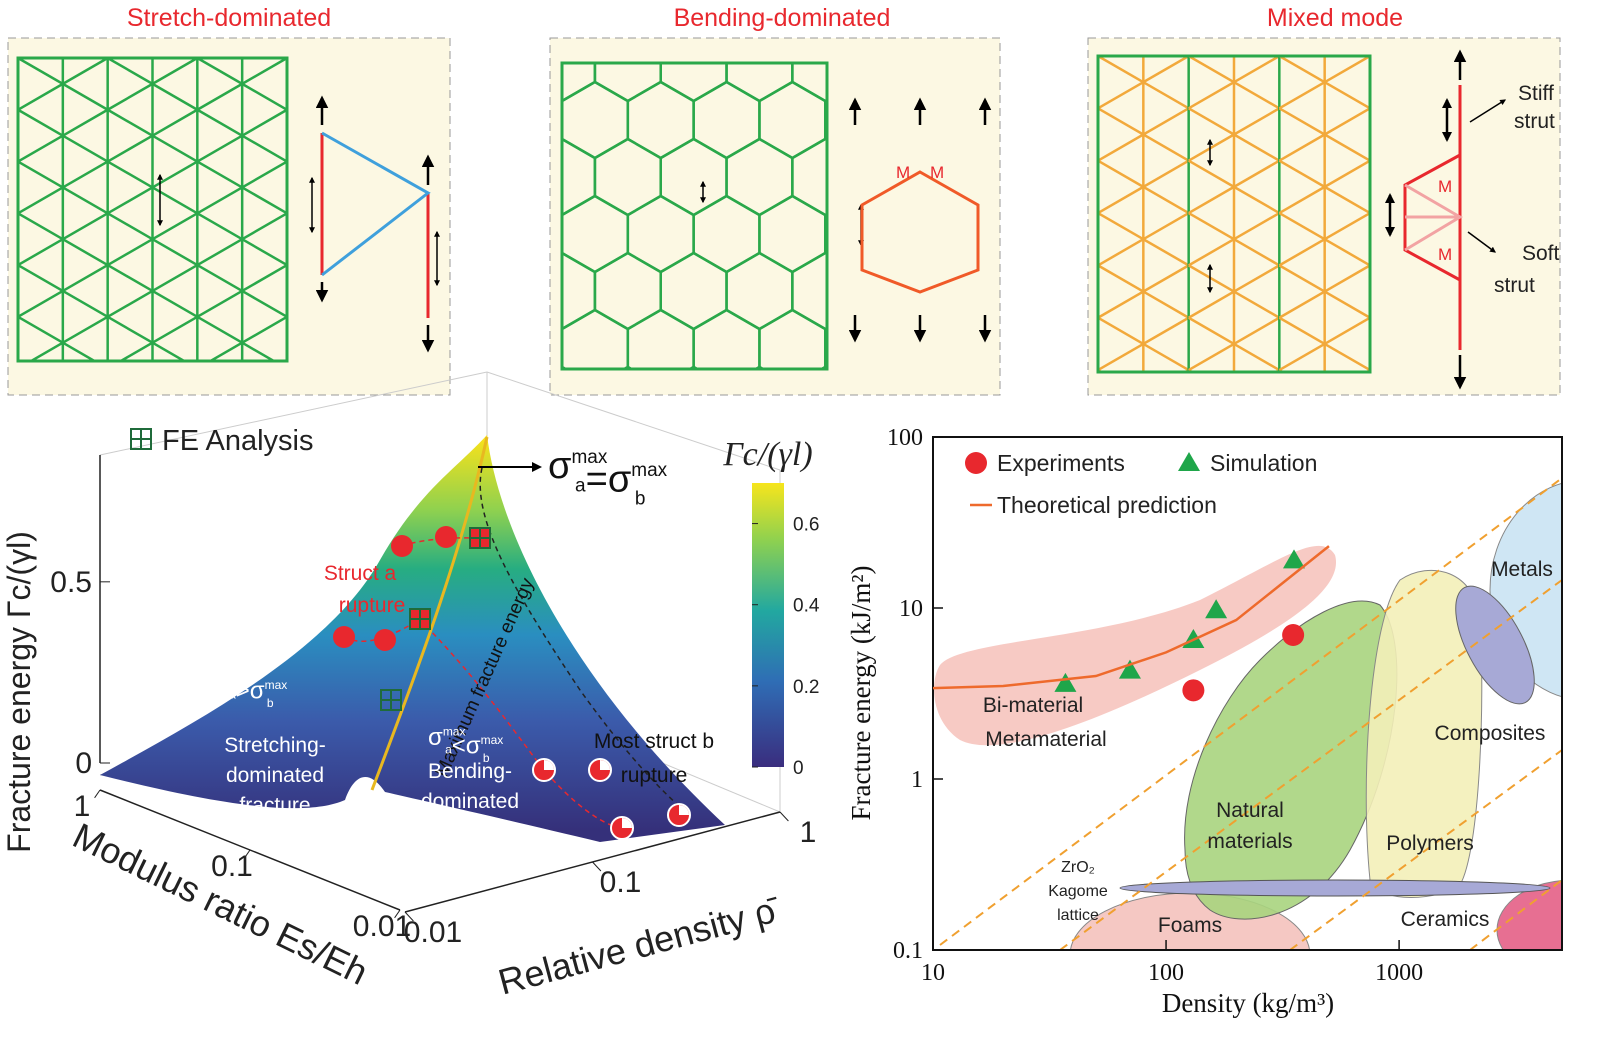 The width and height of the screenshot is (1600, 1045). Describe the element at coordinates (654, 741) in the screenshot. I see `annotation: Most struct b` at that location.